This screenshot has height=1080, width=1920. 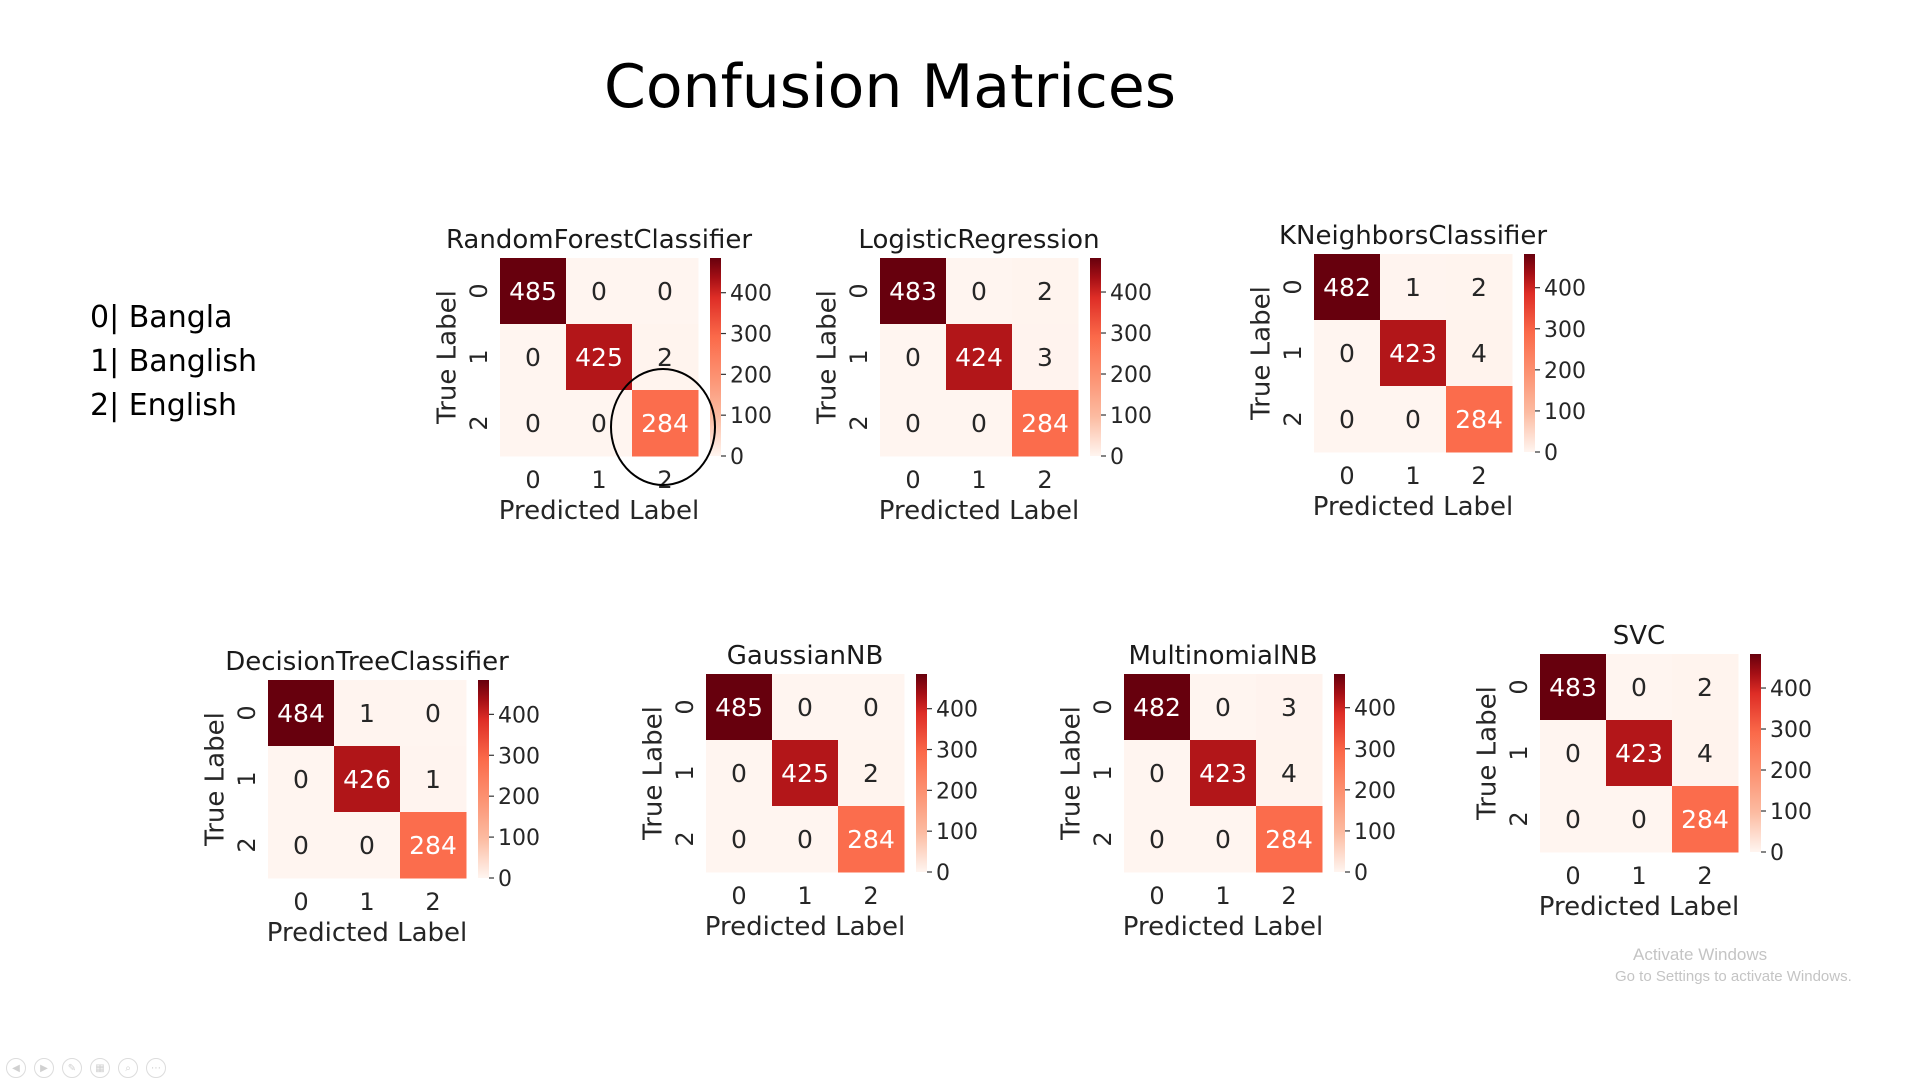 What do you see at coordinates (1347, 287) in the screenshot?
I see `cell-value-label: 482` at bounding box center [1347, 287].